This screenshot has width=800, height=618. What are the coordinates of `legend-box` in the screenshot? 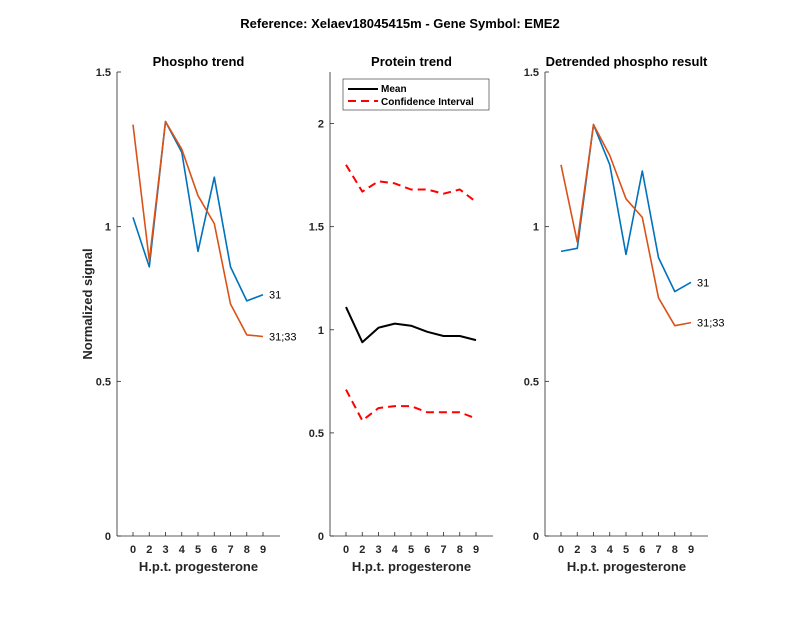 It's located at (416, 94).